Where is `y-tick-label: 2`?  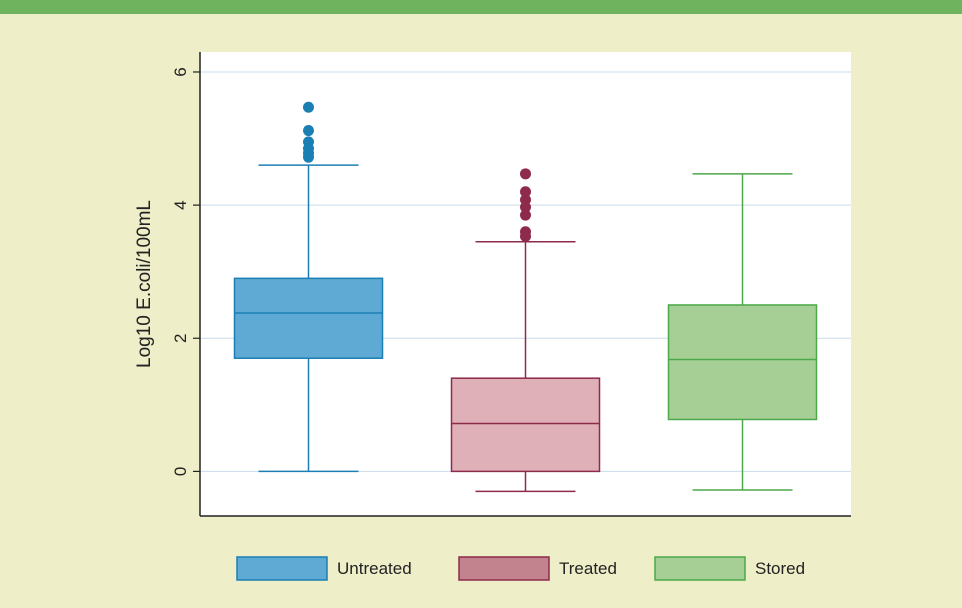
y-tick-label: 2 is located at coordinates (180, 338).